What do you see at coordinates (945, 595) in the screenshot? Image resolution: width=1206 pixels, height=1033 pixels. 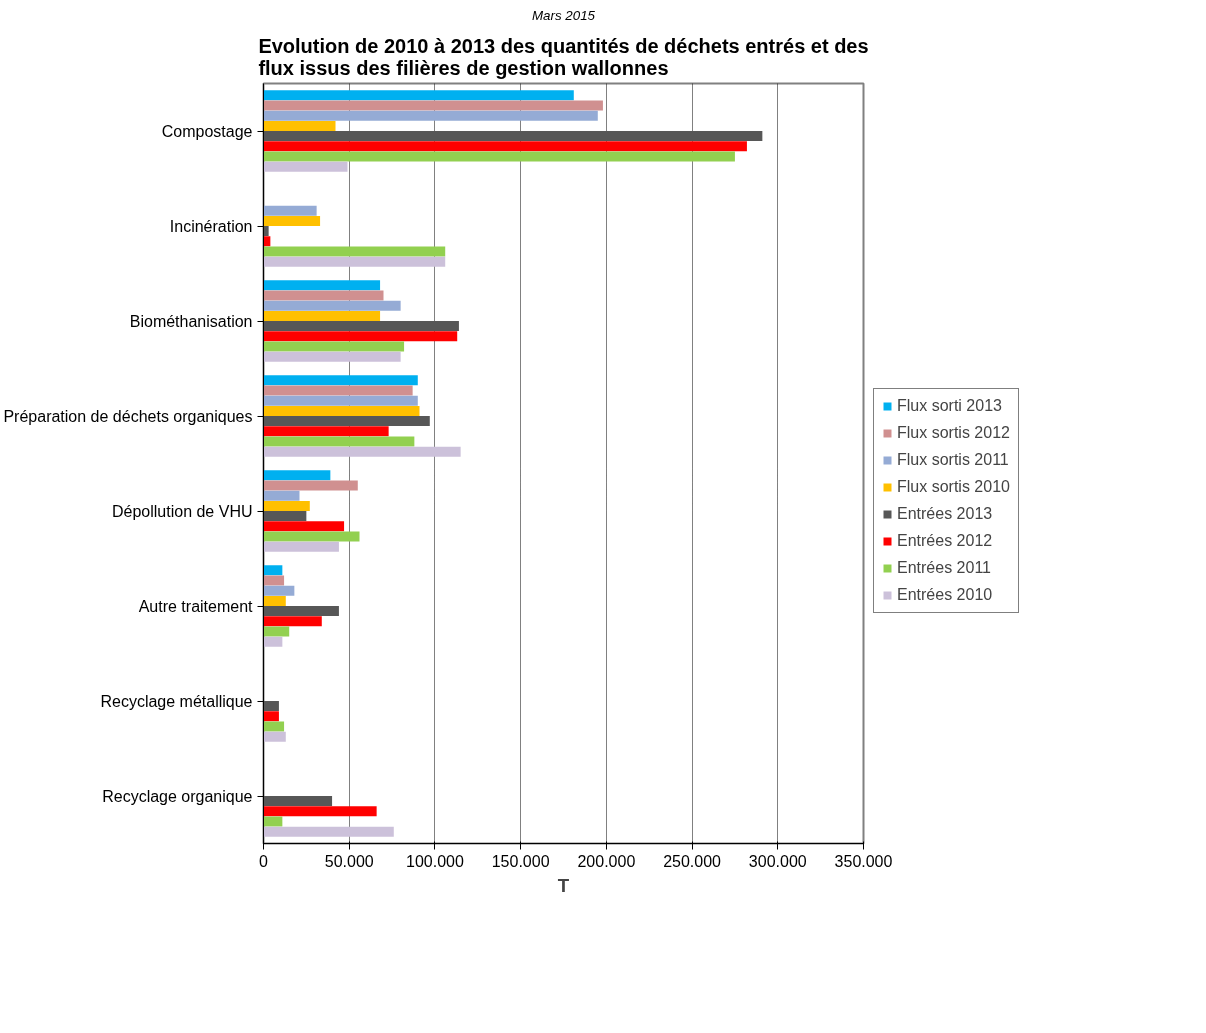 I see `legend-label: Entrées 2010` at bounding box center [945, 595].